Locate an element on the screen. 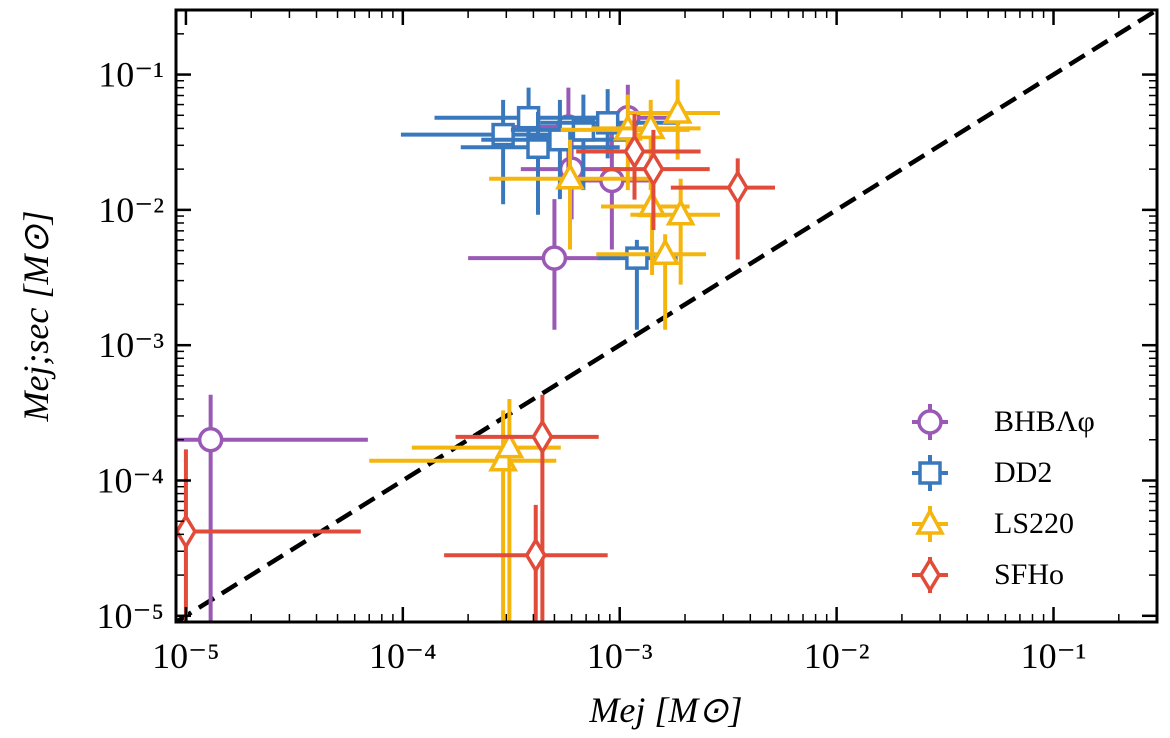 This screenshot has height=738, width=1170. y-tick-label: 10⁻² is located at coordinates (131, 210).